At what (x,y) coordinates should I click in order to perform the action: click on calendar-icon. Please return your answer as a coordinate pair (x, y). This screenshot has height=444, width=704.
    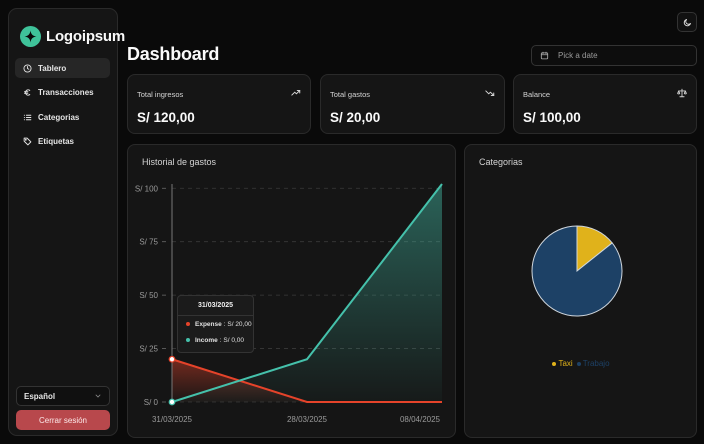
    Looking at the image, I should click on (544, 55).